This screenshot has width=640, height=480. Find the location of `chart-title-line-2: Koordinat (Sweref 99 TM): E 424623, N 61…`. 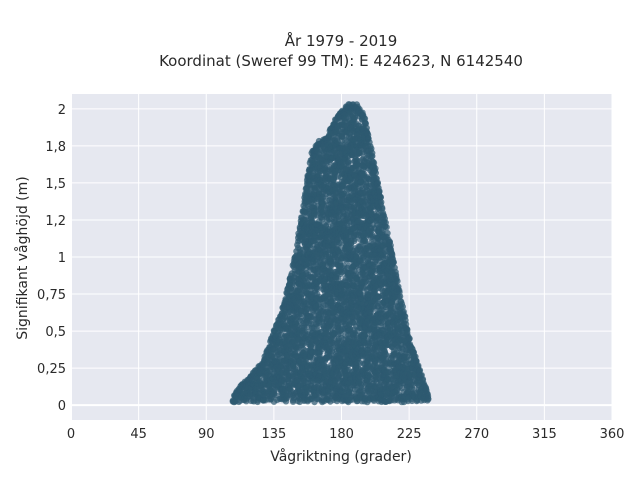

chart-title-line-2: Koordinat (Sweref 99 TM): E 424623, N 61… is located at coordinates (341, 61).